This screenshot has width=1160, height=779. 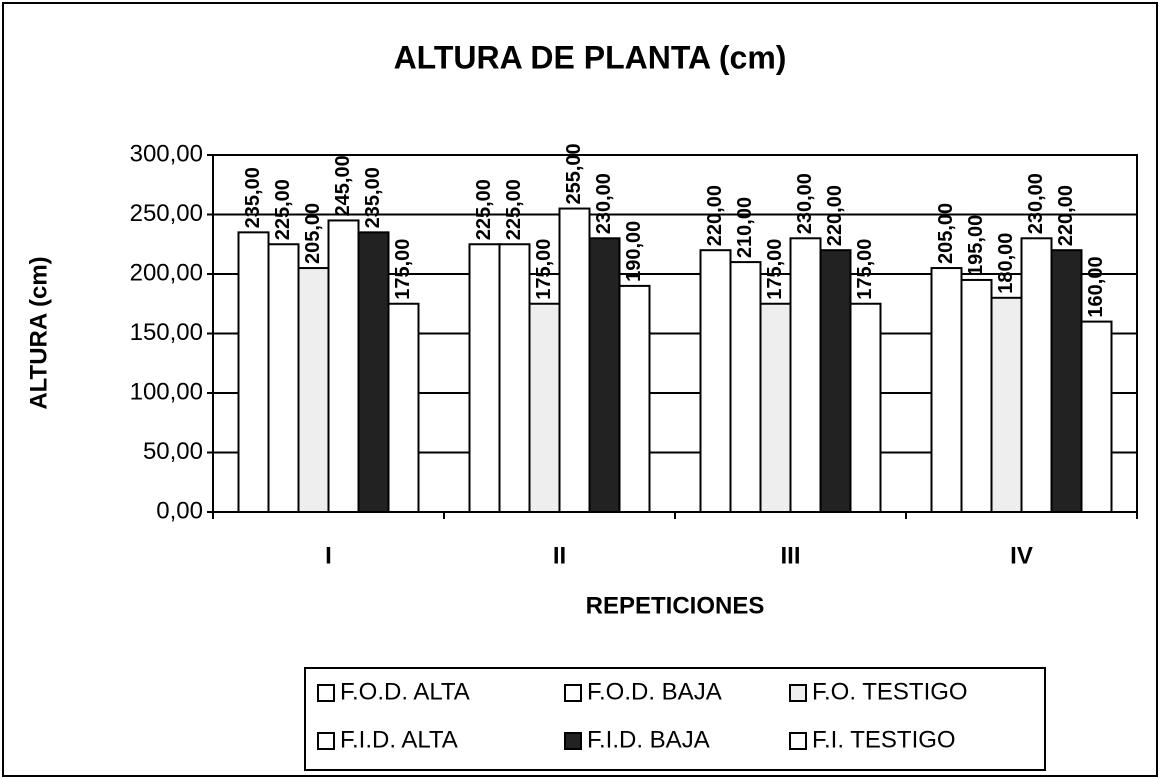 I want to click on legend-label: F.I.D. ALTA, so click(x=399, y=739).